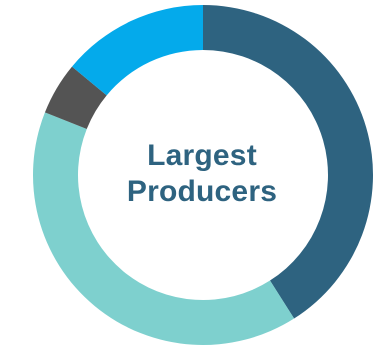  I want to click on chart-title-line-1: Largest, so click(202, 155).